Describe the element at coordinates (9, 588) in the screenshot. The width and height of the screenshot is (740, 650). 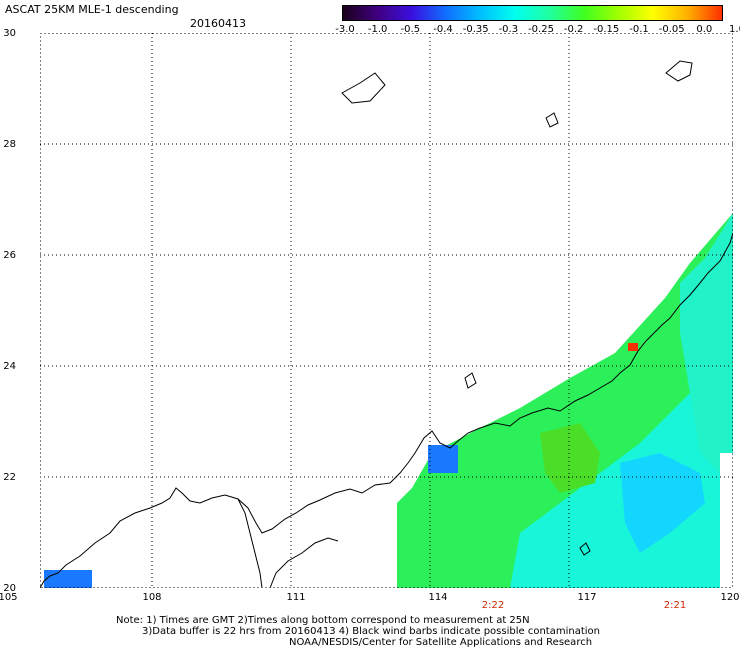
I see `lat-label-20: 20` at that location.